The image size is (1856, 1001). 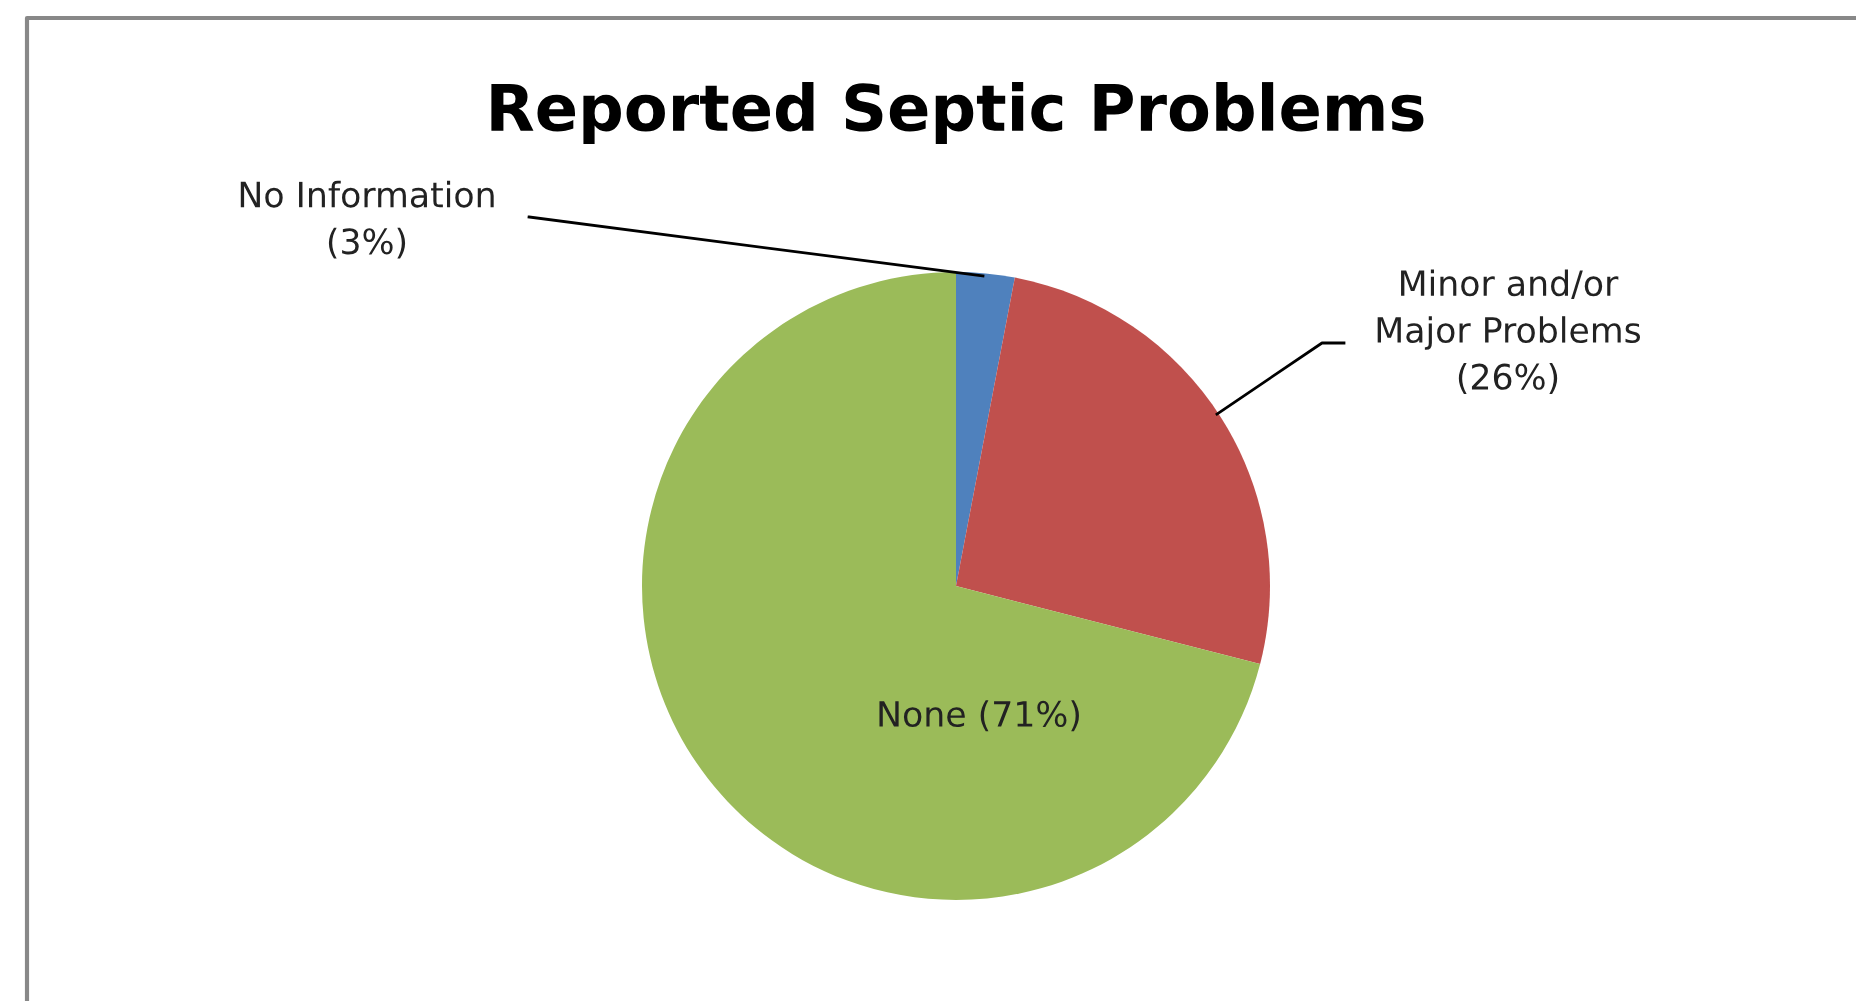 I want to click on data-label: (3%), so click(x=367, y=243).